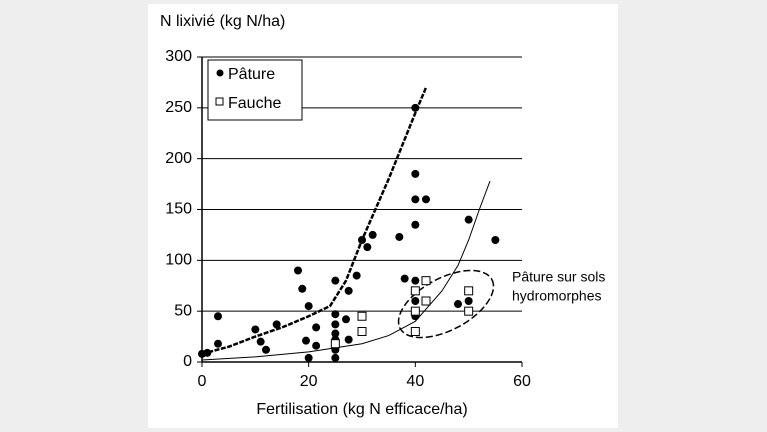  Describe the element at coordinates (558, 277) in the screenshot. I see `annotation: Pâture sur sols` at that location.